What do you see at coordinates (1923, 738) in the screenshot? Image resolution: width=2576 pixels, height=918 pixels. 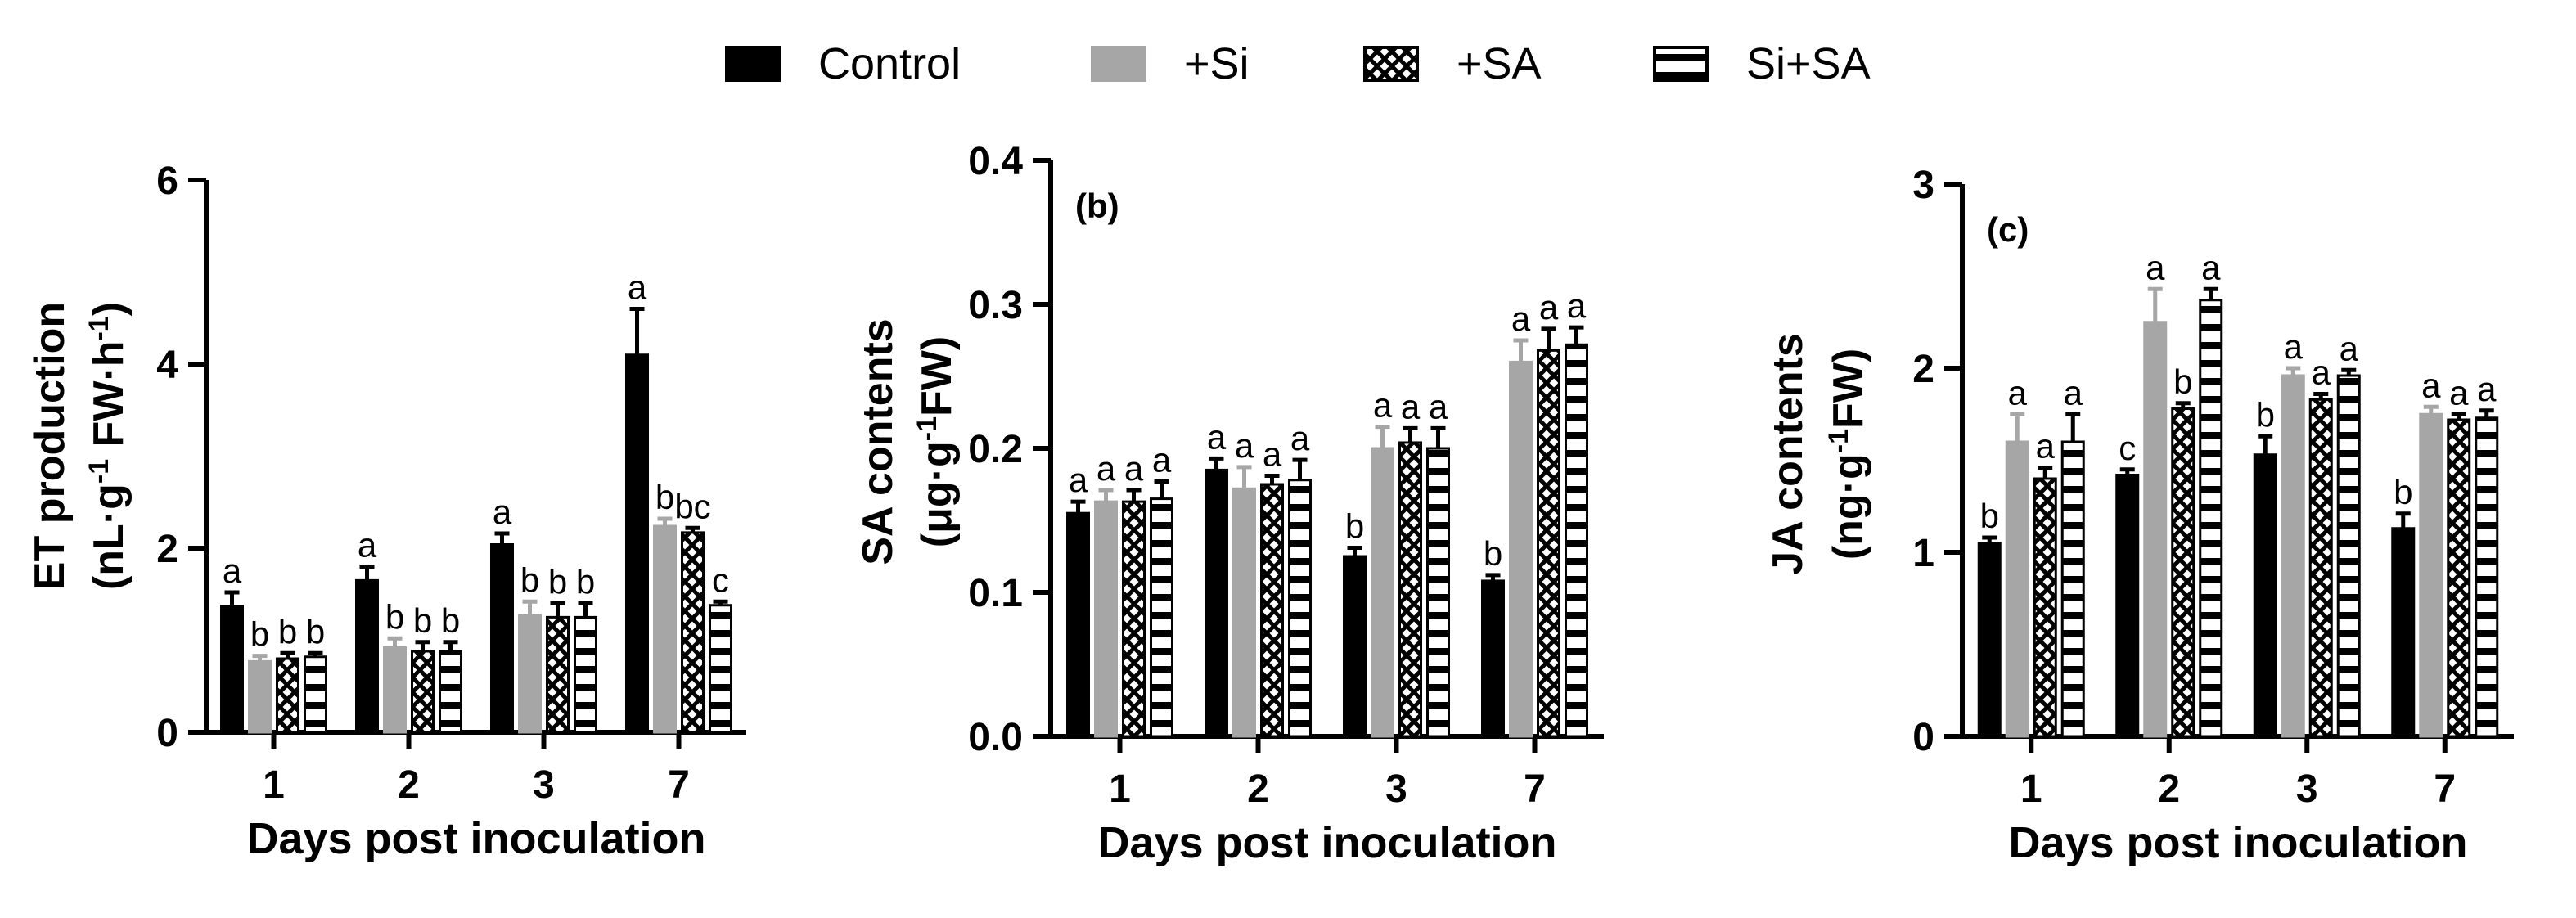 I see `y-tick-label: 0` at bounding box center [1923, 738].